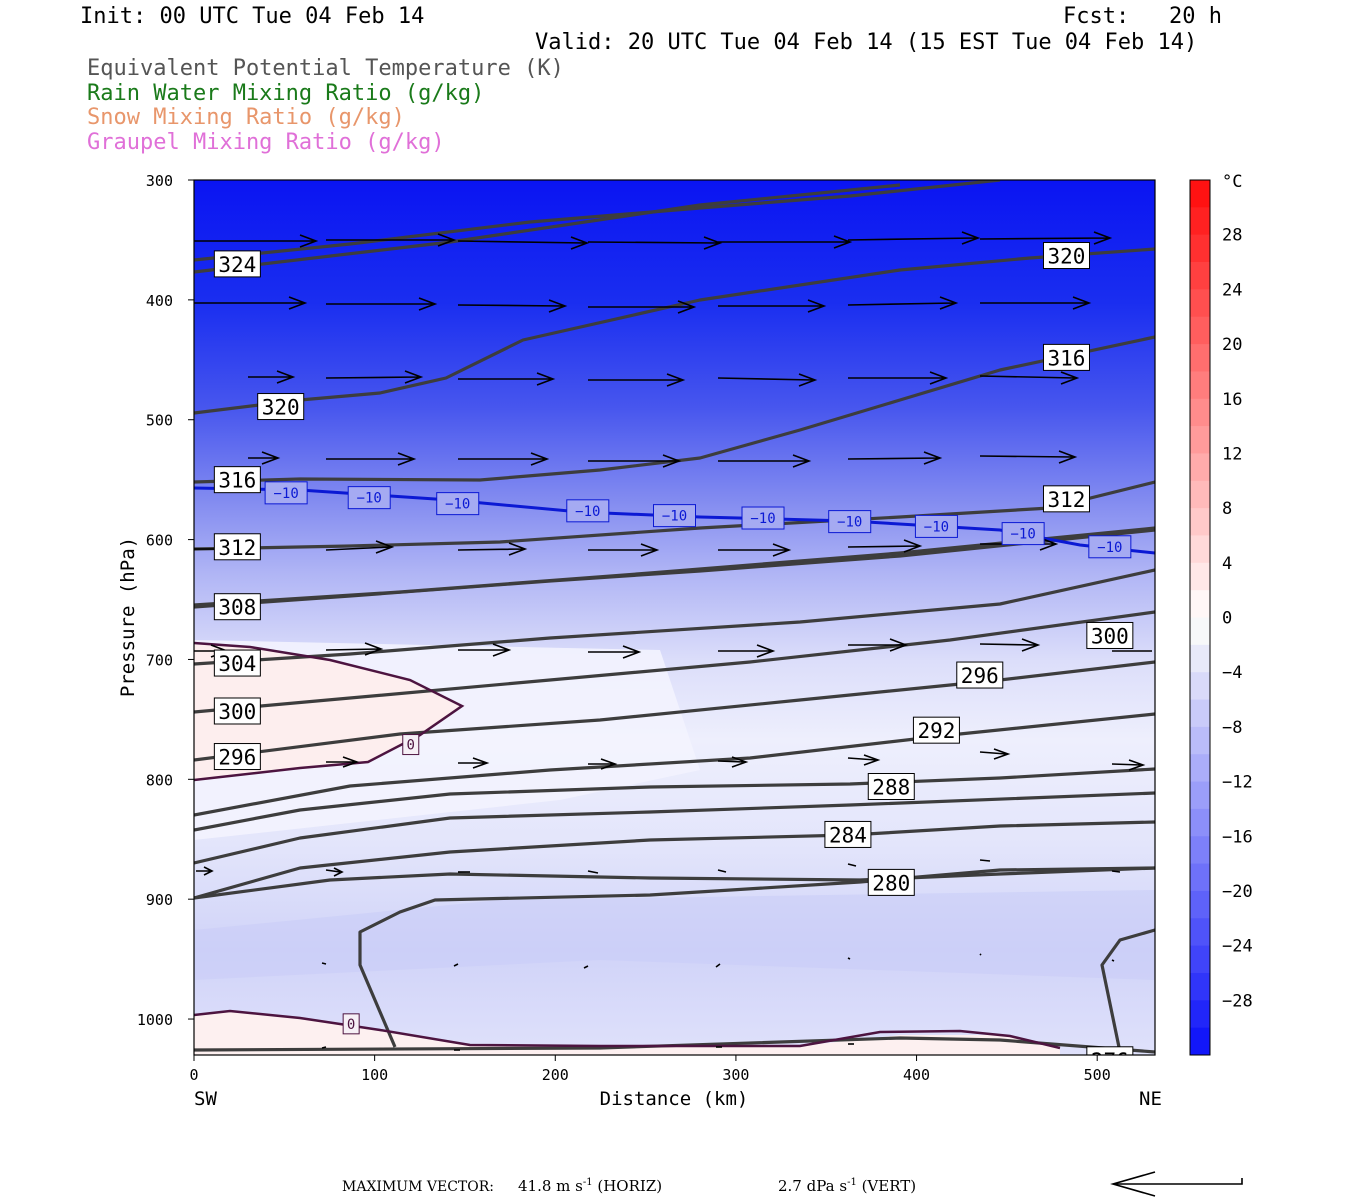 This screenshot has height=1200, width=1350. I want to click on temp-label: 0, so click(351, 1025).